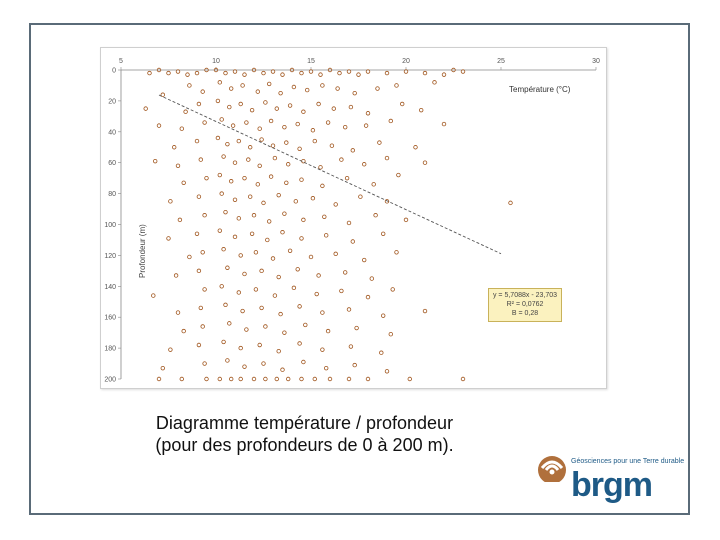 The width and height of the screenshot is (720, 540). What do you see at coordinates (525, 295) in the screenshot?
I see `equation-line-1: y = 5,7088x - 23,703` at bounding box center [525, 295].